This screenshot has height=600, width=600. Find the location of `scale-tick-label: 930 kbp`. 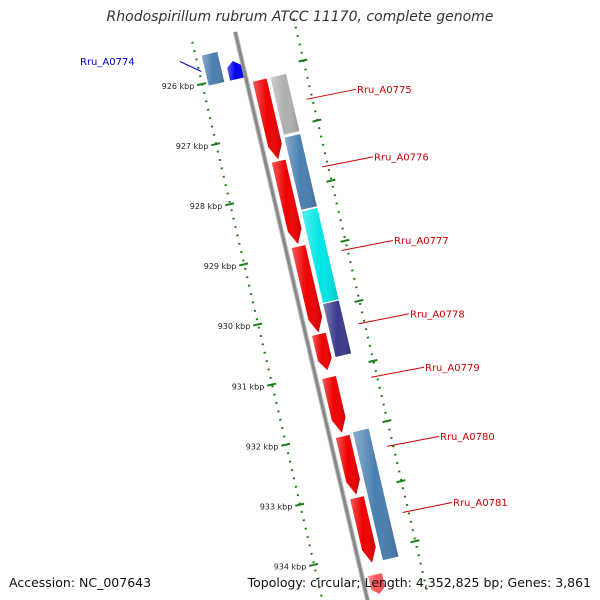

scale-tick-label: 930 kbp is located at coordinates (234, 326).